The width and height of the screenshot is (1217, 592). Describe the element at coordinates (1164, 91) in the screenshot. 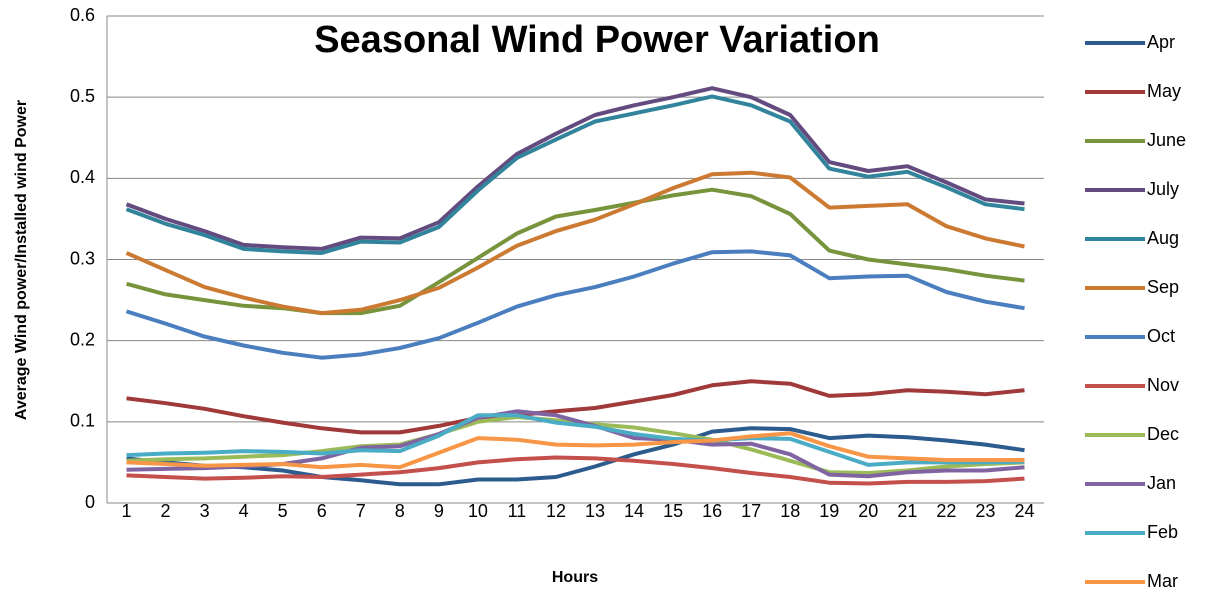

I see `legend-label: May` at that location.